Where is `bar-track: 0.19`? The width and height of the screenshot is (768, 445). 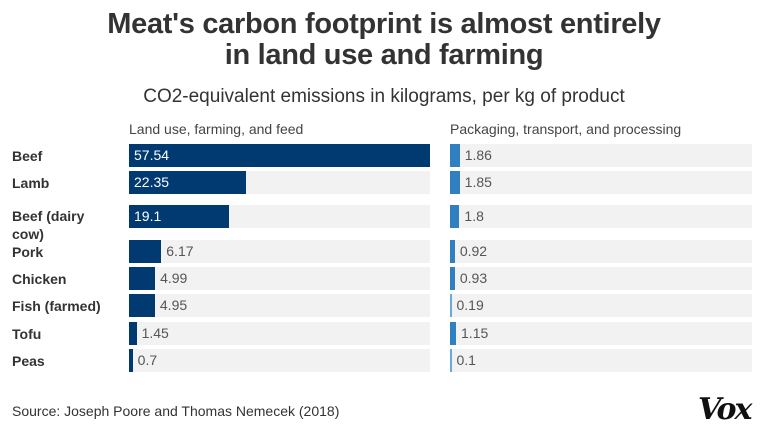 bar-track: 0.19 is located at coordinates (601, 305).